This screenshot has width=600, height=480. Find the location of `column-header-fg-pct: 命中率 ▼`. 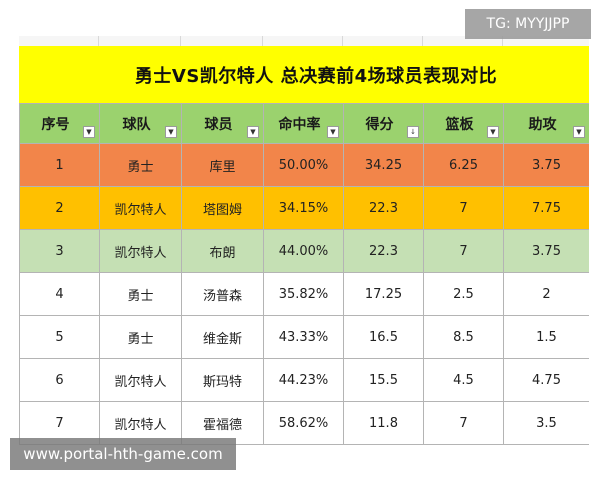

column-header-fg-pct: 命中率 ▼ is located at coordinates (303, 123).